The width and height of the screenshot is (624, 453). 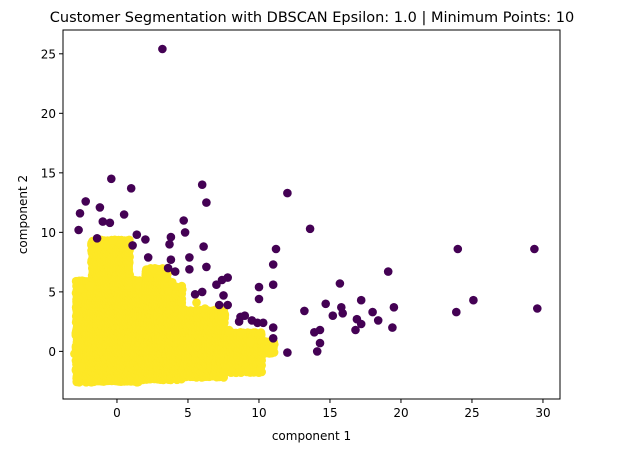 I want to click on x-tick-label: 20, so click(x=400, y=413).